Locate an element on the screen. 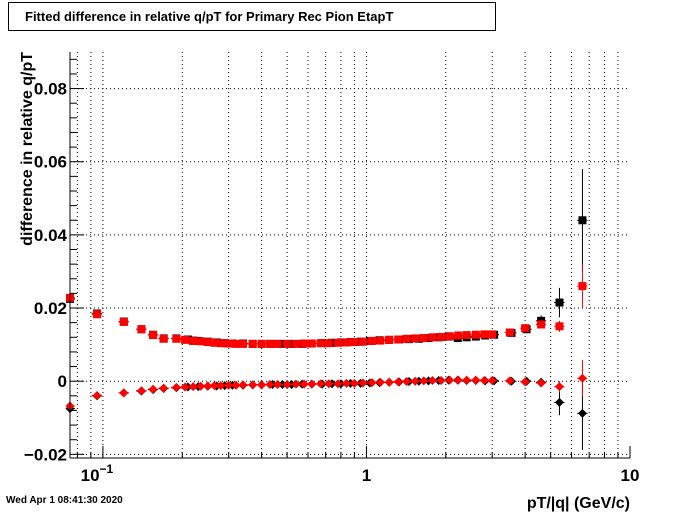 This screenshot has height=512, width=700. y-tick-label: 0 is located at coordinates (62, 381).